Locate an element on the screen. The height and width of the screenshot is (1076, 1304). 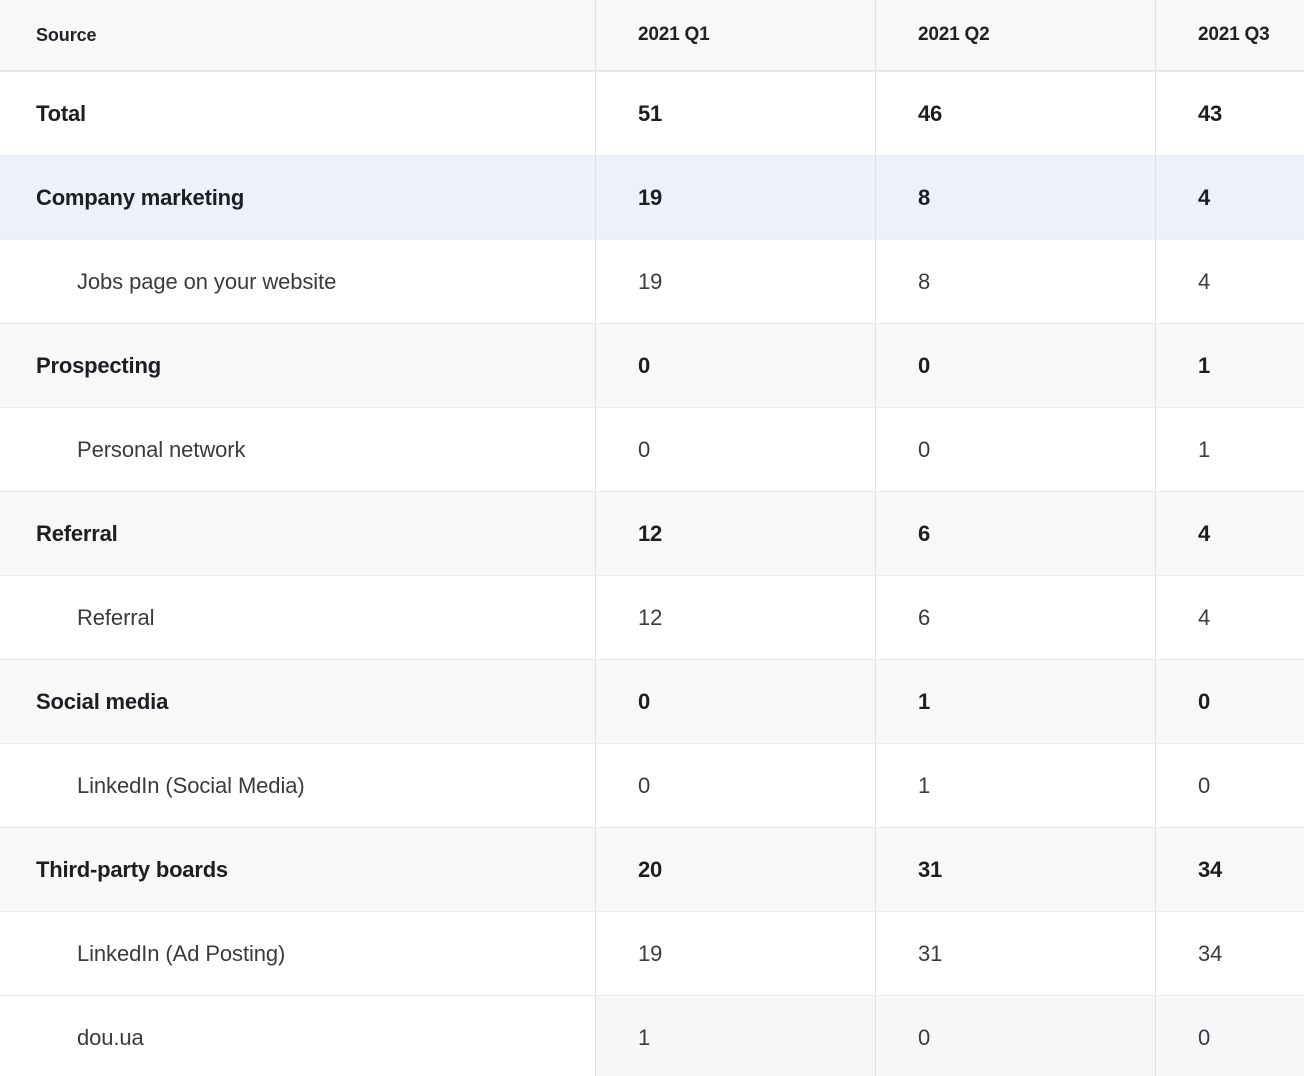
cell-value: 43 is located at coordinates (1229, 113).